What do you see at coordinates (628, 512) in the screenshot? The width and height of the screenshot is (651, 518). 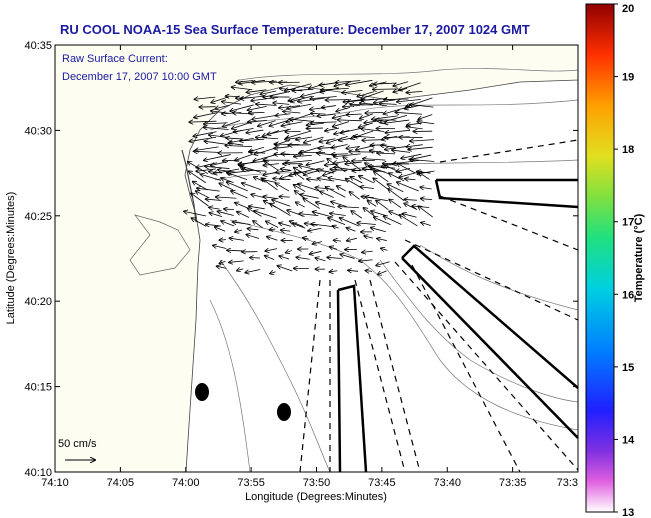 I see `colorbar-tick-label: 13` at bounding box center [628, 512].